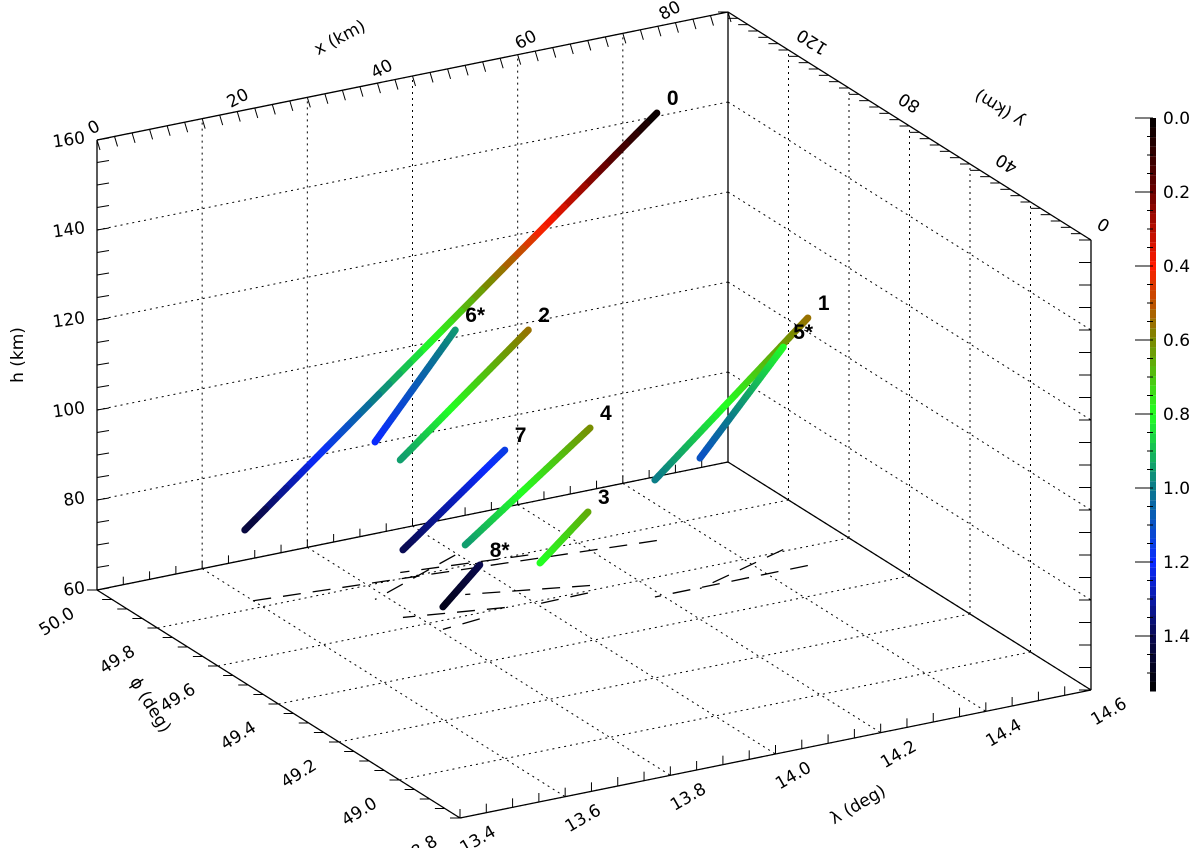  Describe the element at coordinates (898, 755) in the screenshot. I see `lambda-tick-label: 14.2` at that location.